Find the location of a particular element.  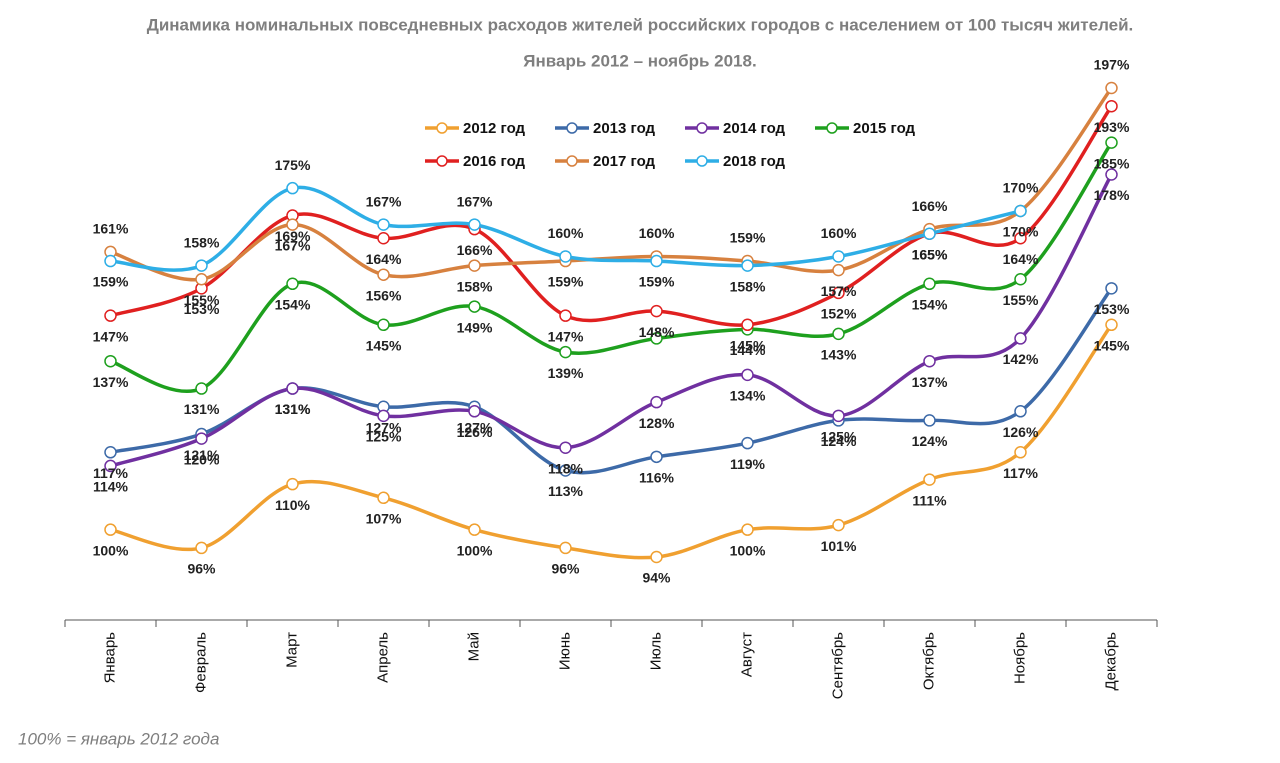

data-label: 114% is located at coordinates (111, 487).